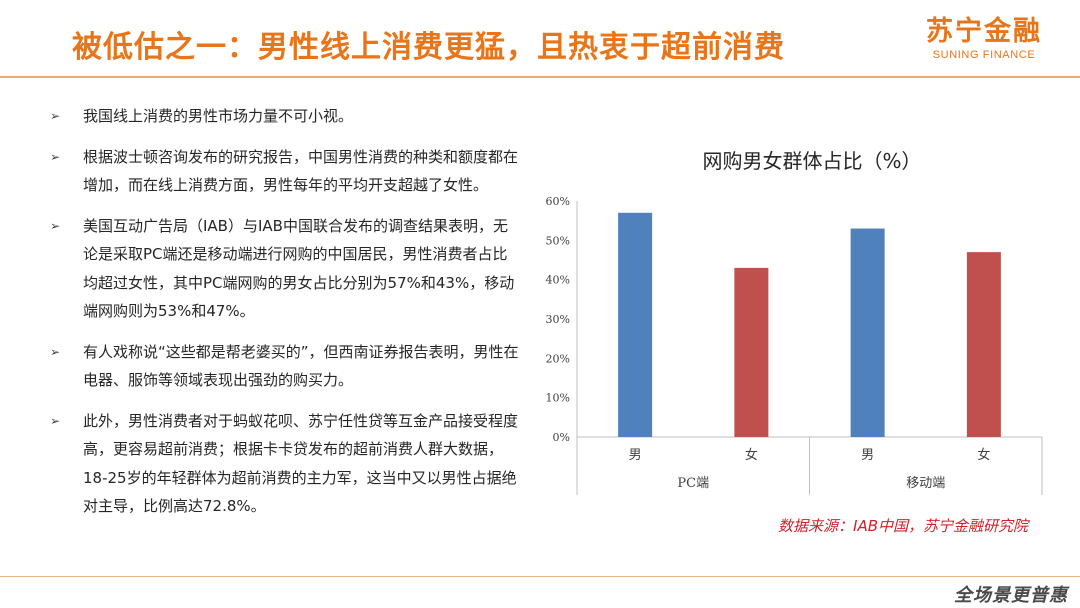 The height and width of the screenshot is (608, 1080). Describe the element at coordinates (540, 576) in the screenshot. I see `footer-divider` at that location.